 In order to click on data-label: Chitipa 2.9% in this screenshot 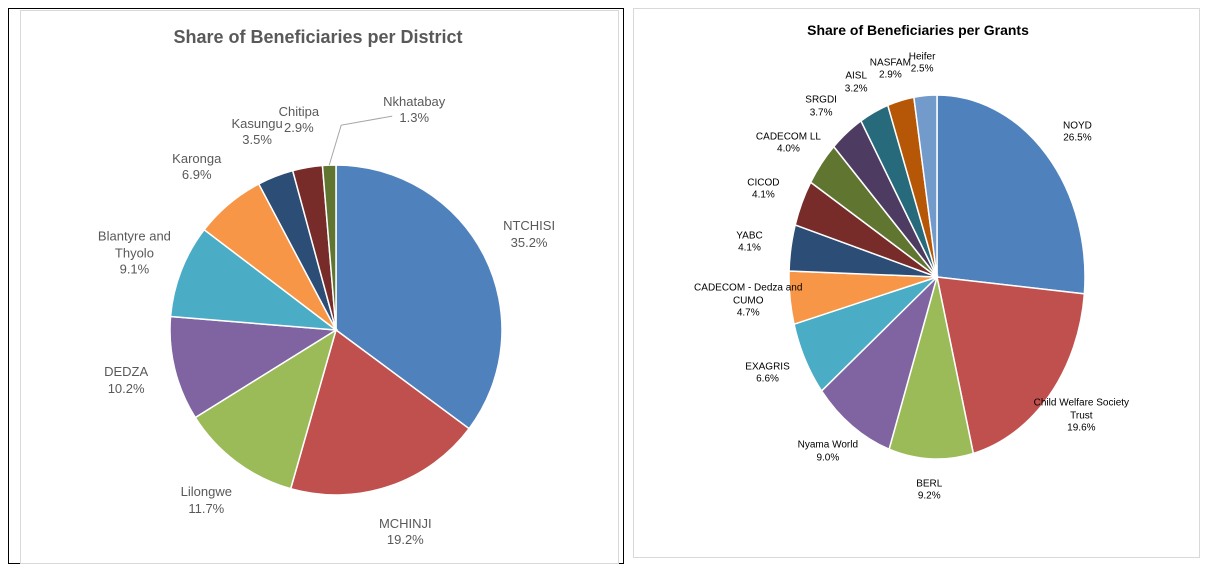, I will do `click(299, 120)`.